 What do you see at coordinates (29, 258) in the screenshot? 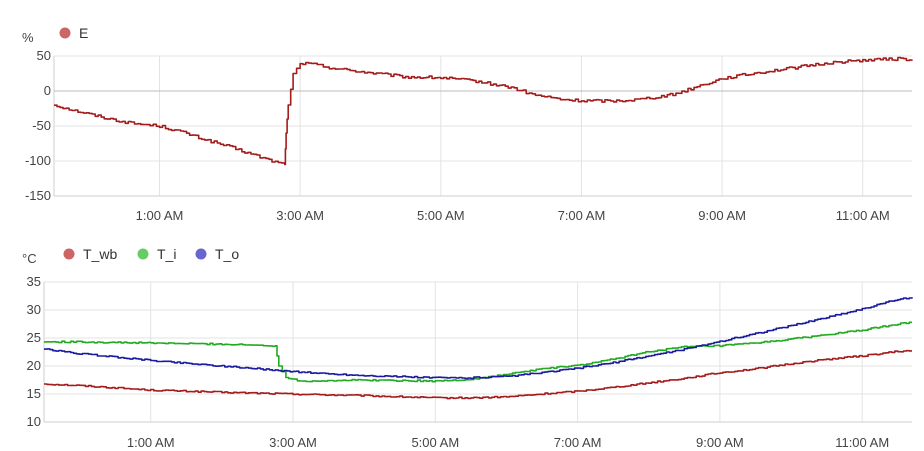
I see `temperature-unit-label: °C` at bounding box center [29, 258].